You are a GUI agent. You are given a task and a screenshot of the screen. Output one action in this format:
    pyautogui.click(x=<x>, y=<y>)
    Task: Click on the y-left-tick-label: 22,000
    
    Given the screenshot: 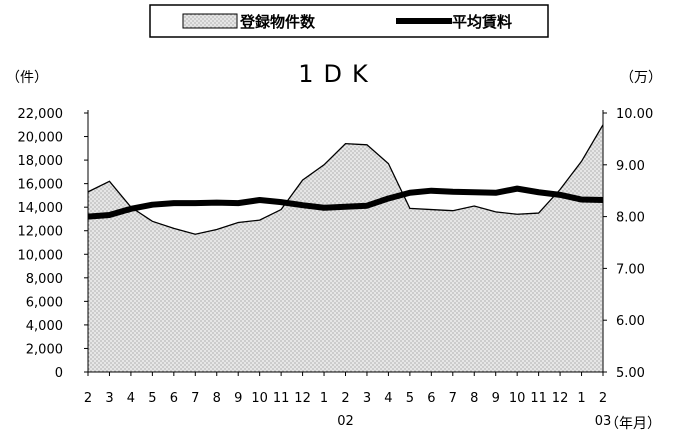 What is the action you would take?
    pyautogui.click(x=41, y=114)
    